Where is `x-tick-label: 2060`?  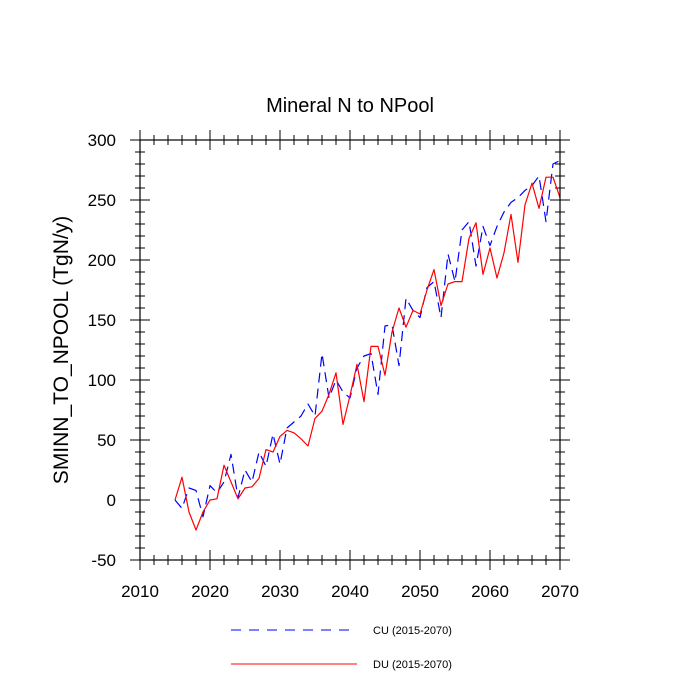
x-tick-label: 2060 is located at coordinates (490, 591).